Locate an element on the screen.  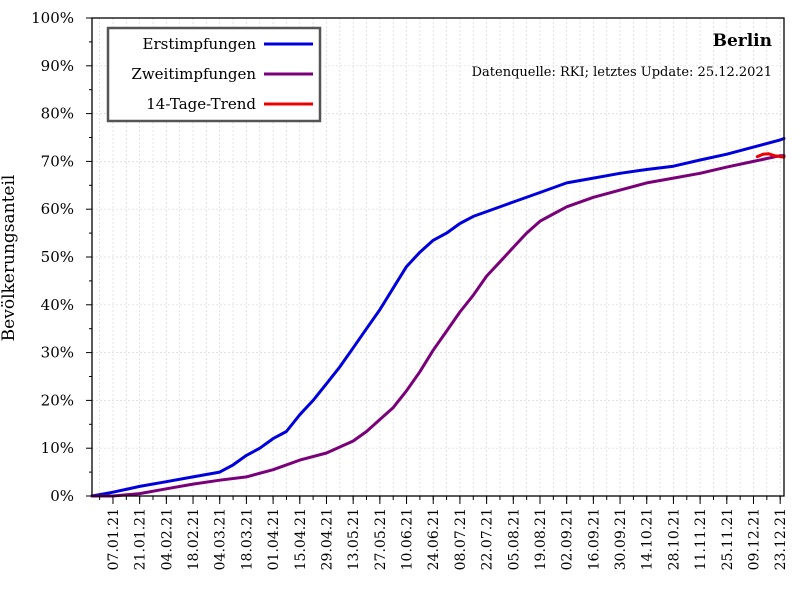
x-tick-label: 13.05.21 is located at coordinates (354, 539).